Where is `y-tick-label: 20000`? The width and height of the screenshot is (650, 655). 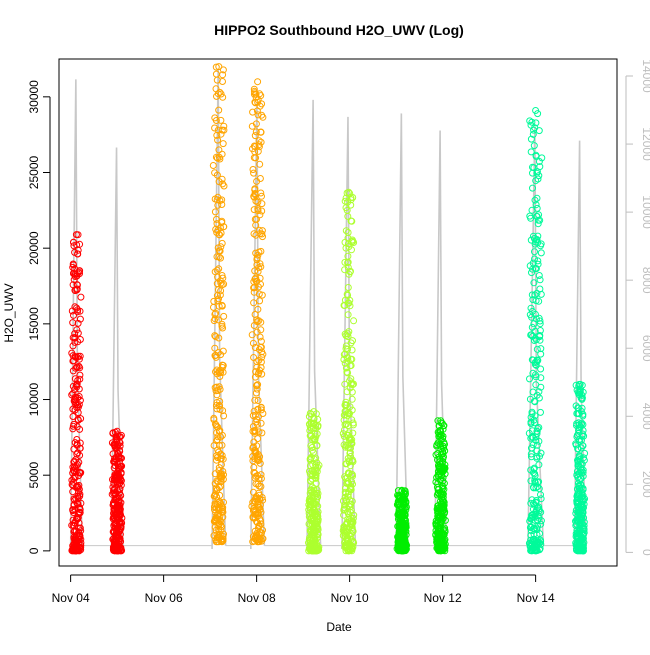
y-tick-label: 20000 is located at coordinates (34, 248).